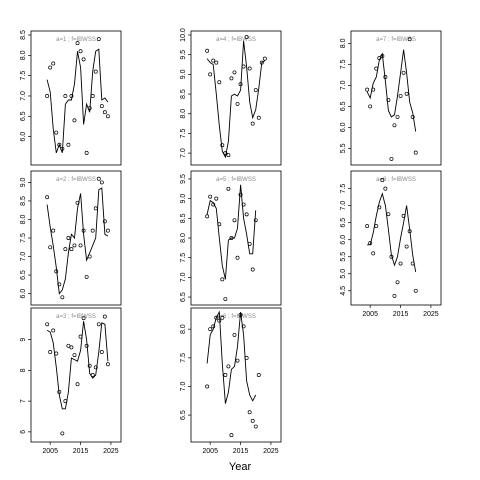  What do you see at coordinates (236, 180) in the screenshot?
I see `panel-title: a=5 ; f=IBWSS` at bounding box center [236, 180].